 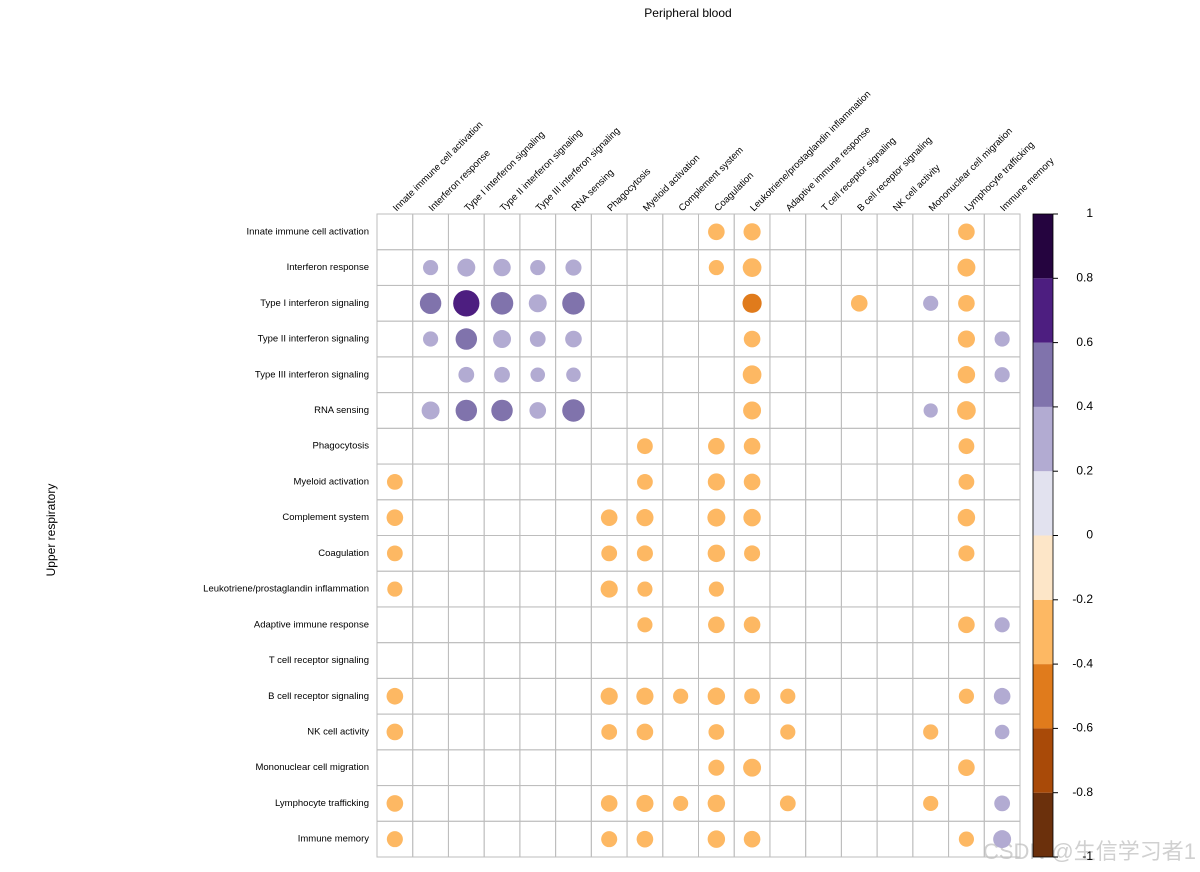 I want to click on colorbar-tick-label: 0.2, so click(x=1084, y=470).